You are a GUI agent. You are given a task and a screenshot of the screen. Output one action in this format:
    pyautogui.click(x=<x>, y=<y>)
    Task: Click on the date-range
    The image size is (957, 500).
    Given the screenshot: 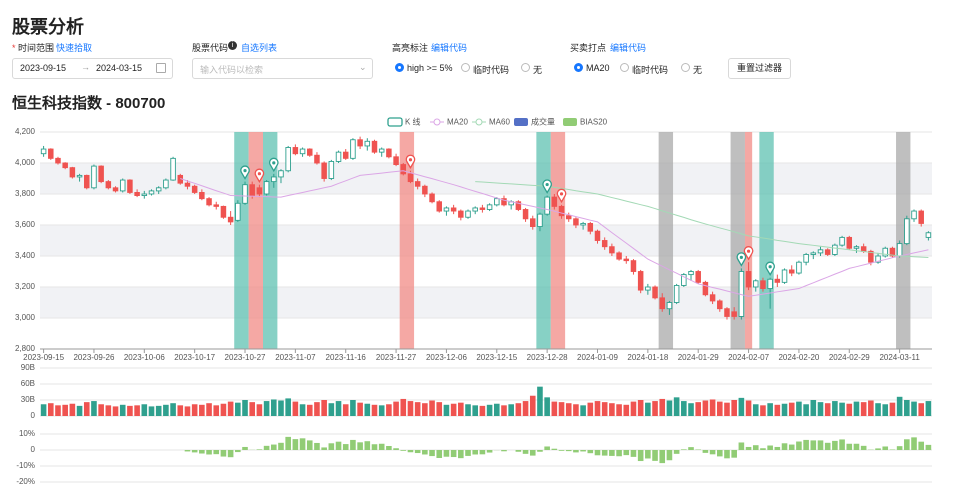 What is the action you would take?
    pyautogui.click(x=92, y=68)
    